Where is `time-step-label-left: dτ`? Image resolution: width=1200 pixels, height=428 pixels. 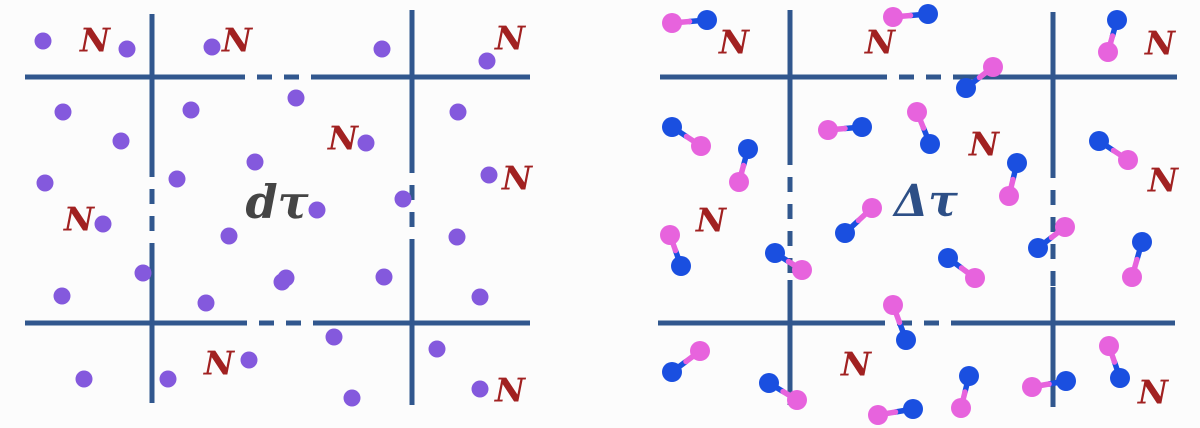
time-step-label-left: dτ is located at coordinates (277, 202).